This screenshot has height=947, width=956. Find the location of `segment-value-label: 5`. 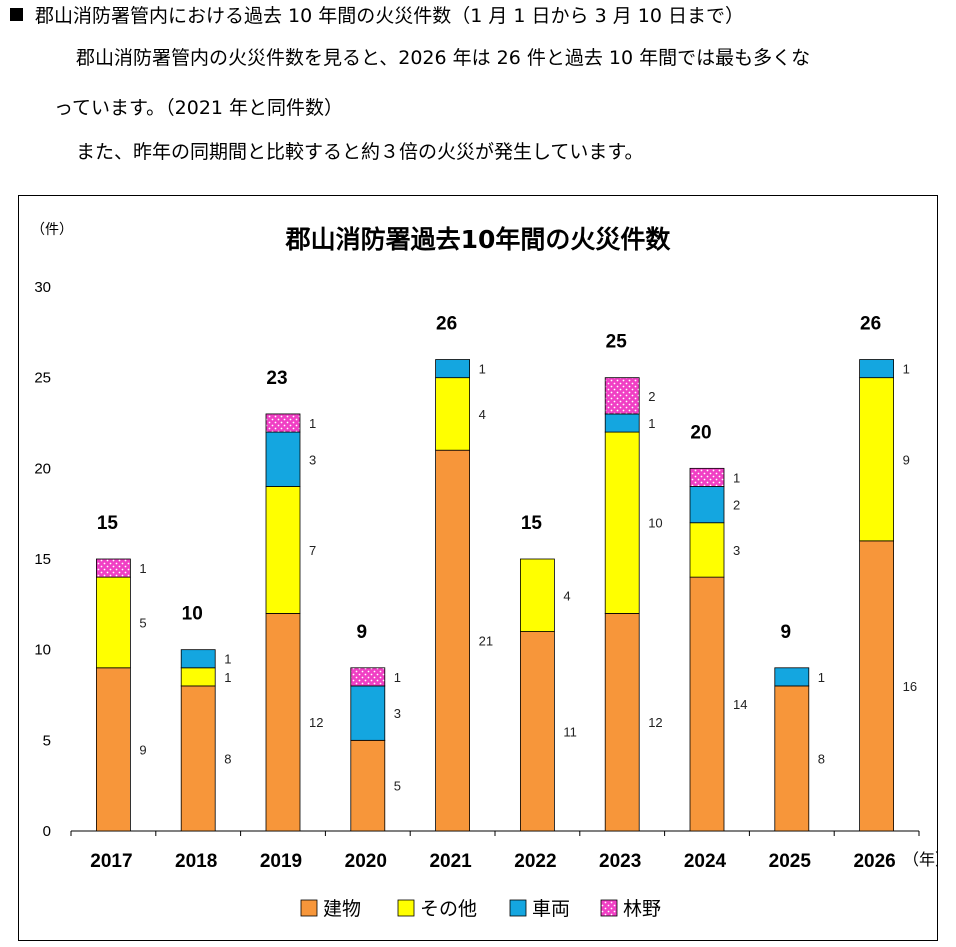

segment-value-label: 5 is located at coordinates (142, 622).